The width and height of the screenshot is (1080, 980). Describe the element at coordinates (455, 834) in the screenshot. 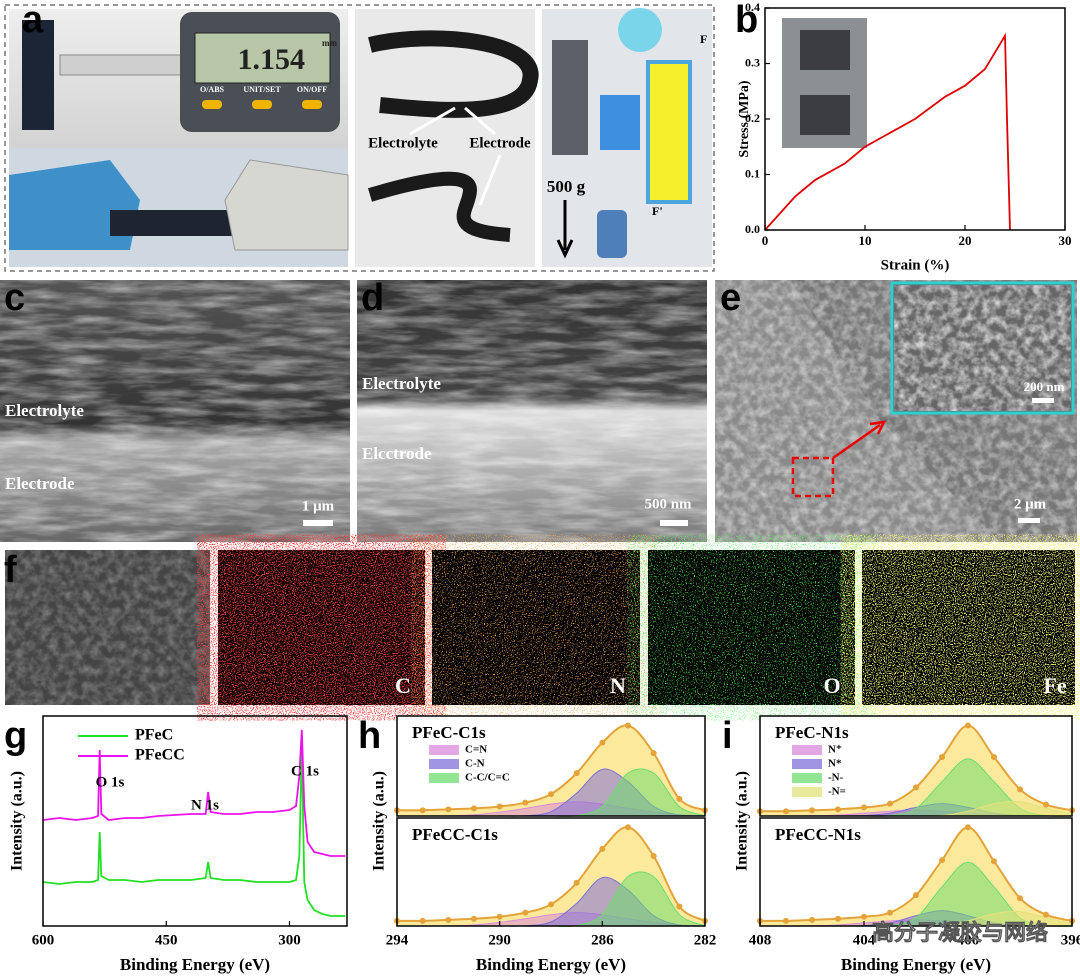

I see `subplot-title: PFeCC-C1s` at that location.